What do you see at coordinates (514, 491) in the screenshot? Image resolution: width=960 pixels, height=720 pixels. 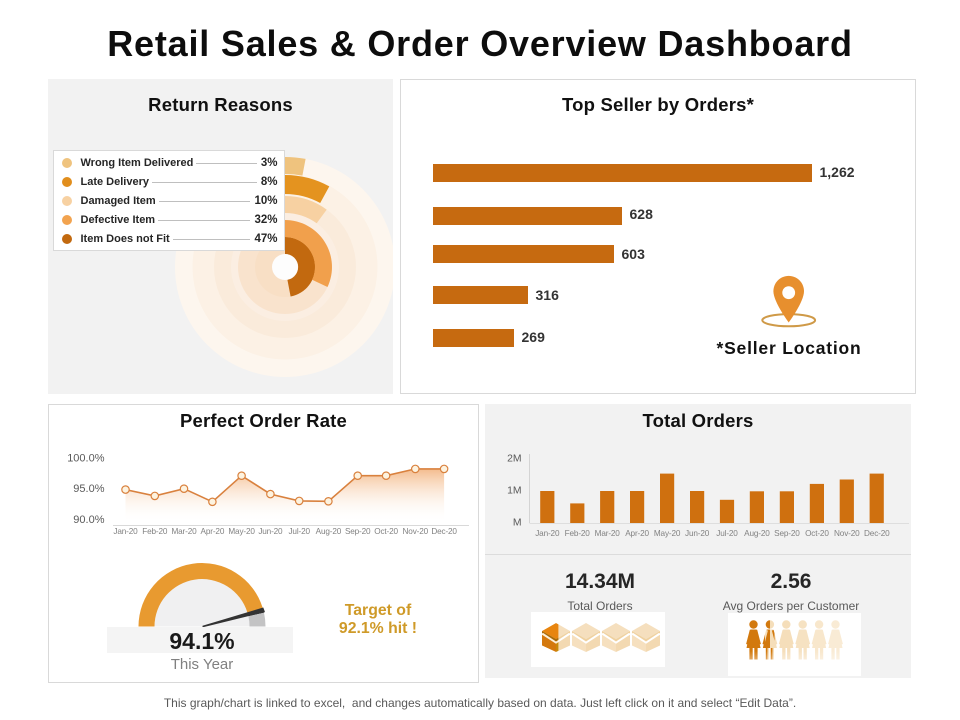 I see `svg-text: 1M` at bounding box center [514, 491].